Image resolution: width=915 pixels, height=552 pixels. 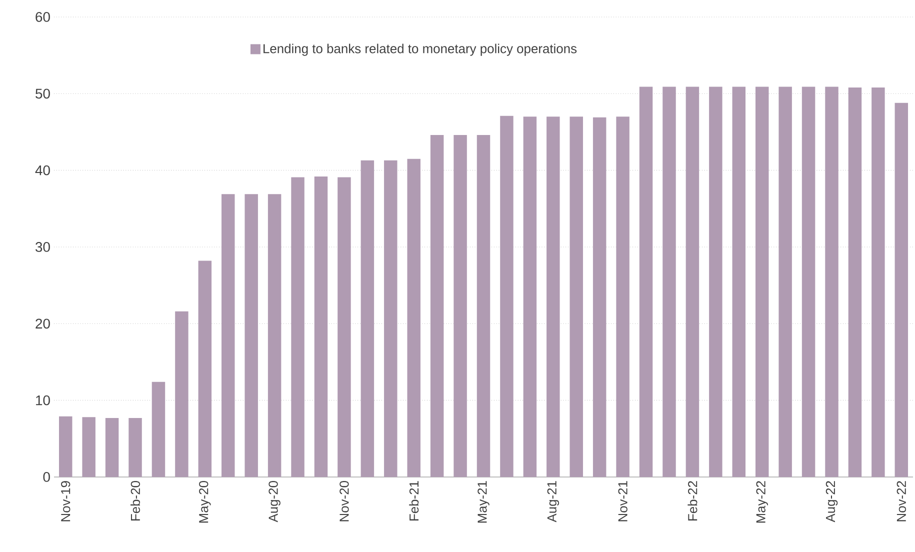 I want to click on y-tick-label: 60, so click(x=43, y=17).